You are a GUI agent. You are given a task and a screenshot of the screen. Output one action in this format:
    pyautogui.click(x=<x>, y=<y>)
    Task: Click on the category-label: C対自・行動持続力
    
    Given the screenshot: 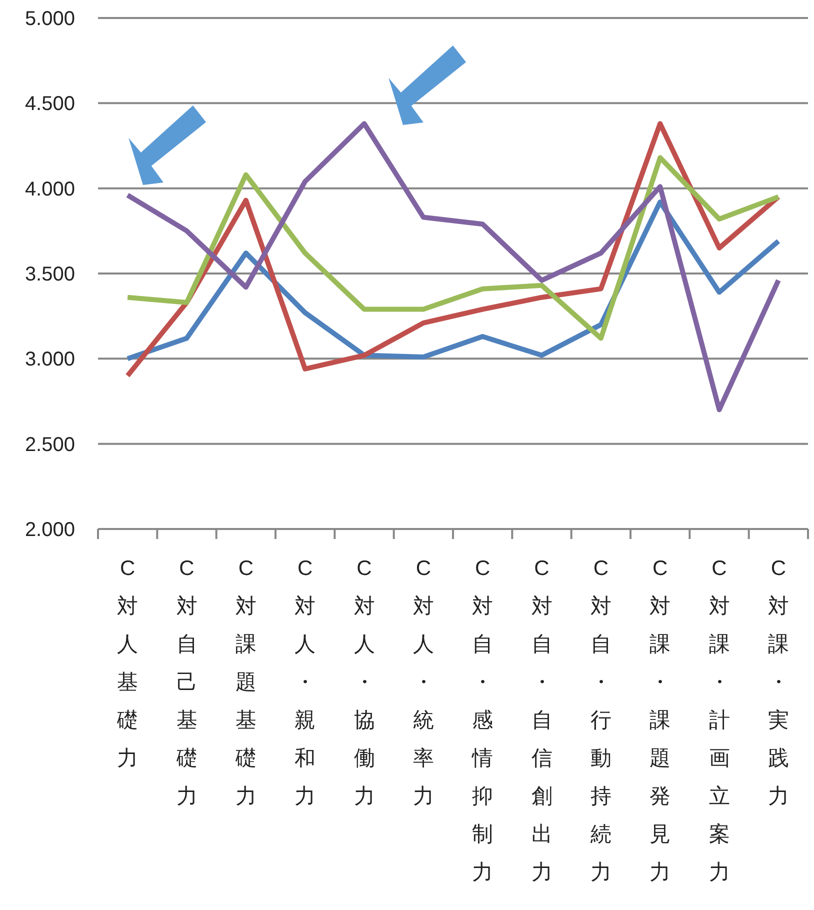 What is the action you would take?
    pyautogui.click(x=601, y=720)
    